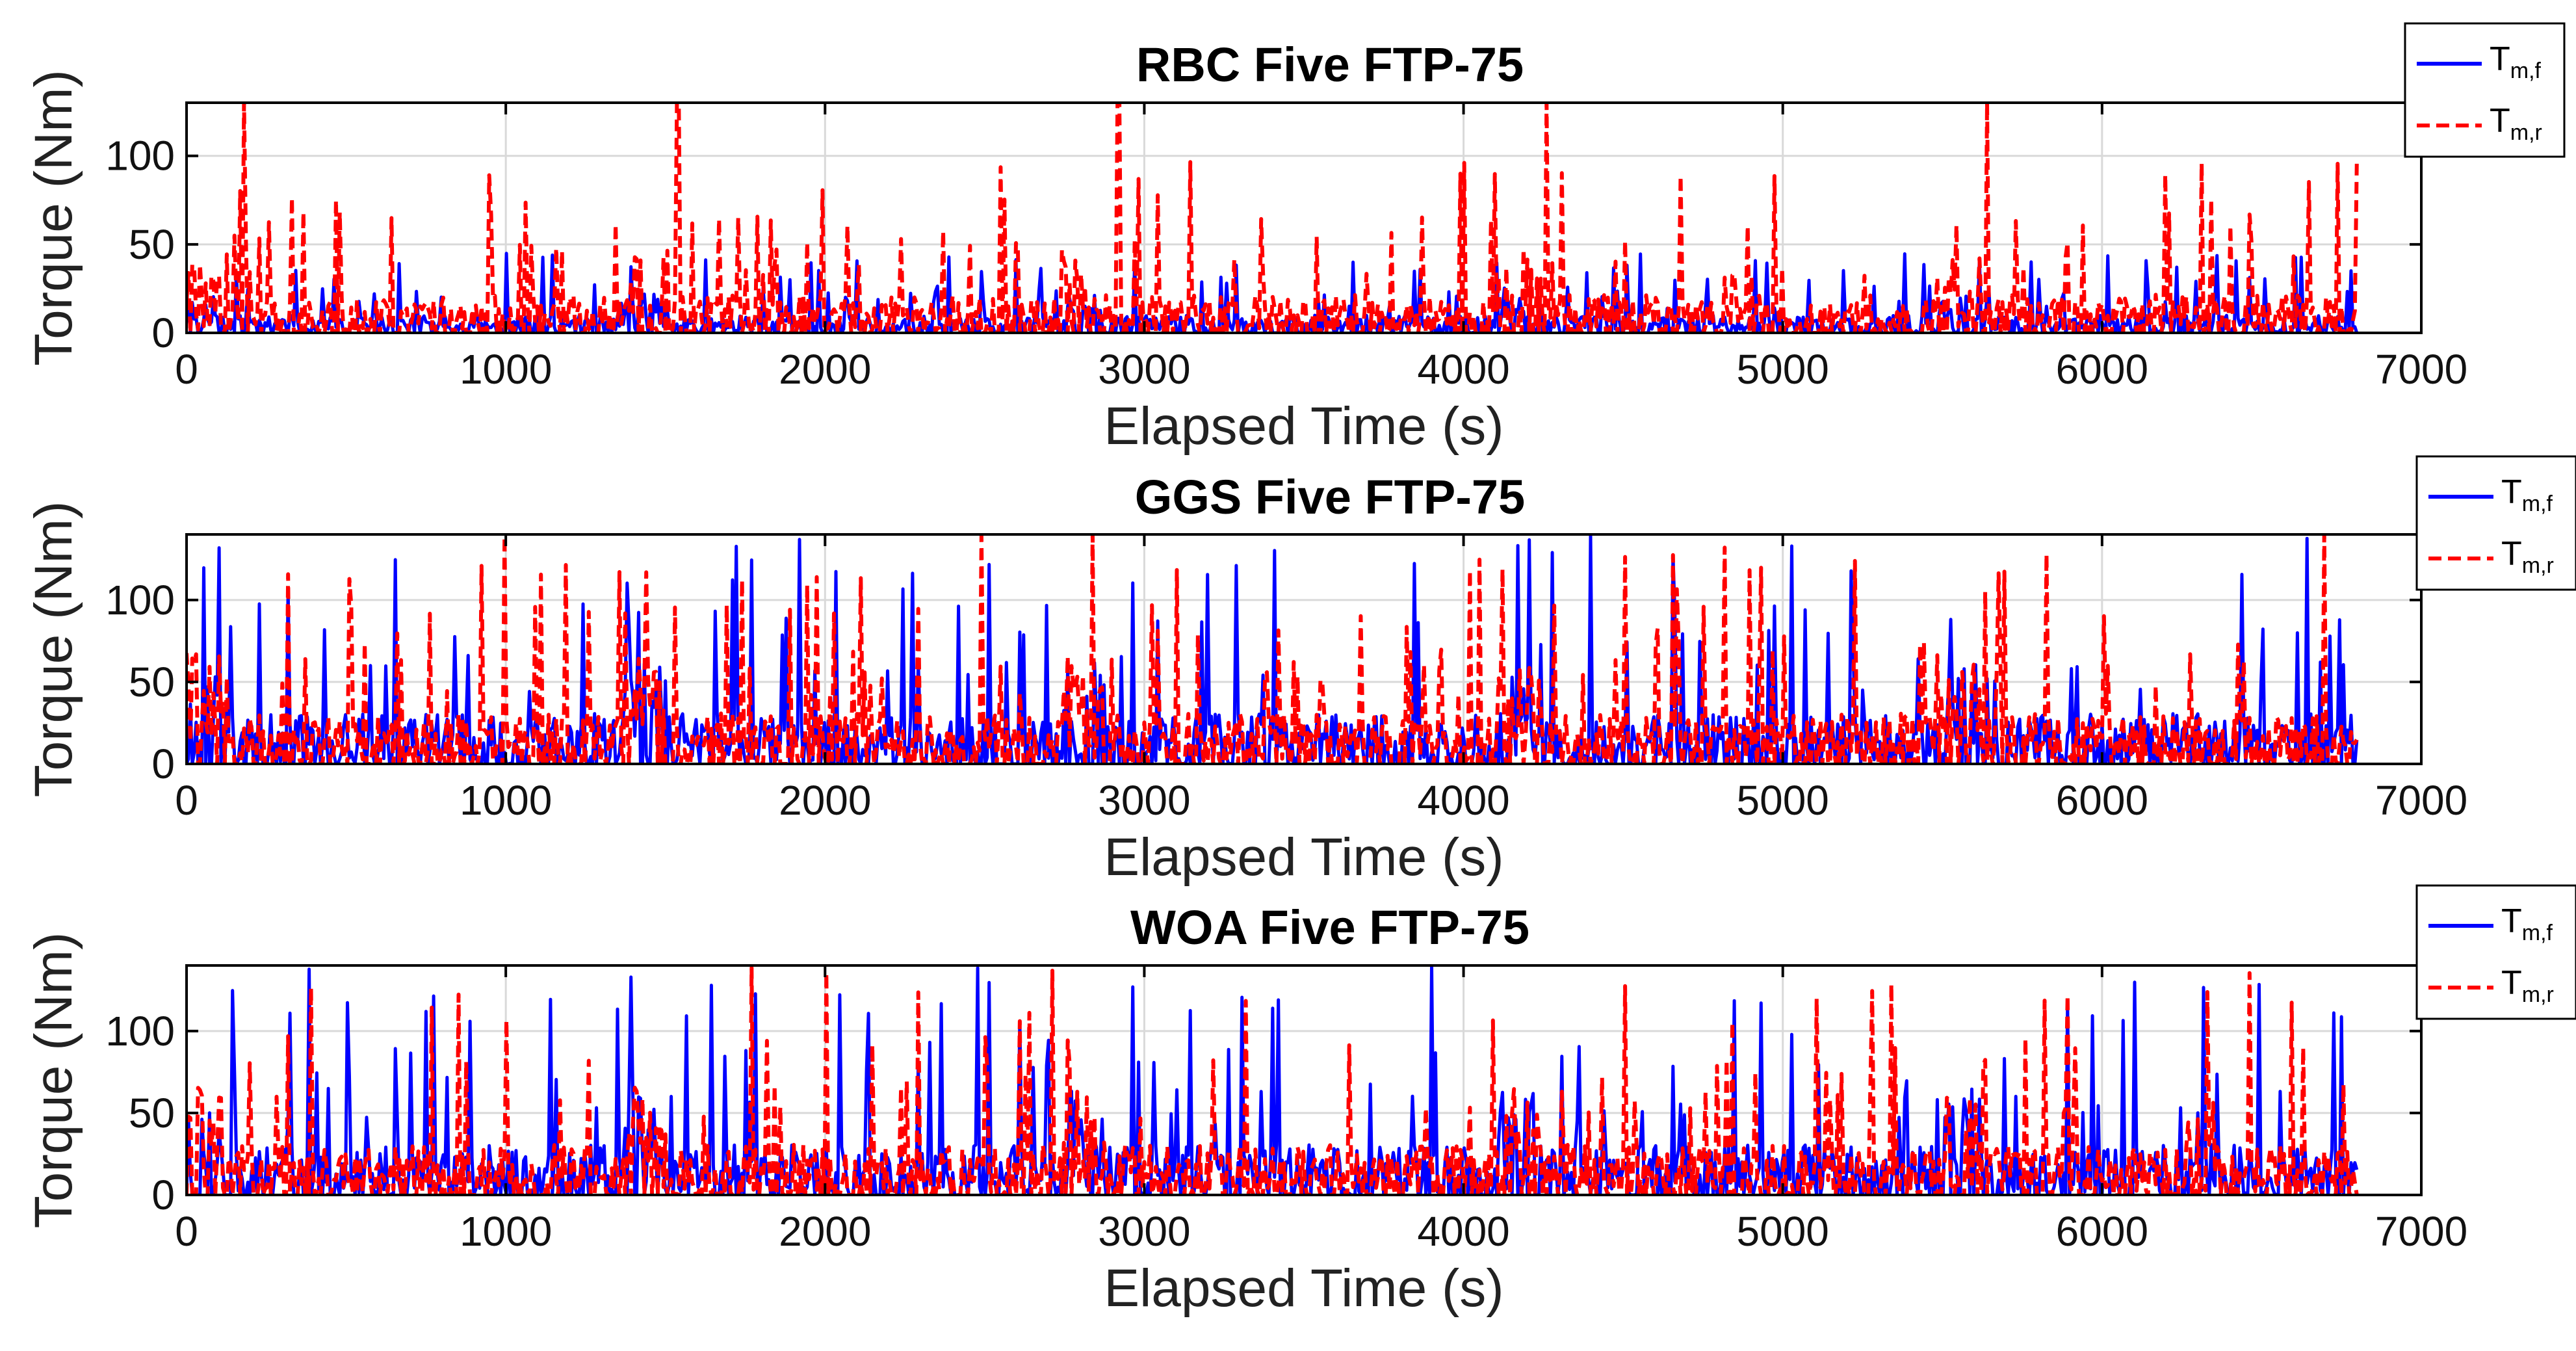 The height and width of the screenshot is (1351, 2576). What do you see at coordinates (1330, 65) in the screenshot?
I see `chart-title: RBC Five FTP-75` at bounding box center [1330, 65].